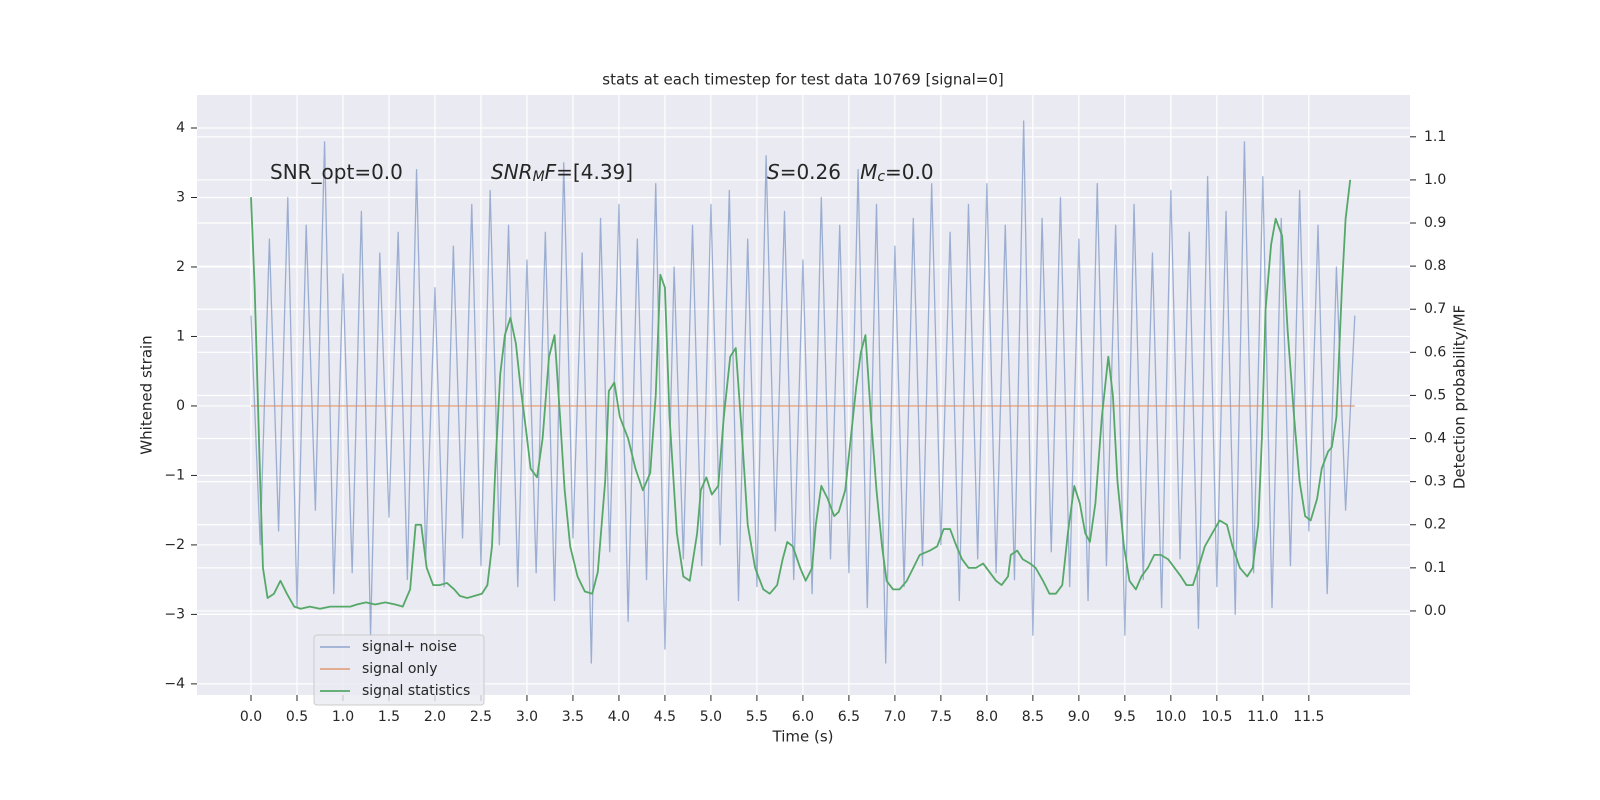  What do you see at coordinates (409, 647) in the screenshot?
I see `legend-label: signal+ noise` at bounding box center [409, 647].